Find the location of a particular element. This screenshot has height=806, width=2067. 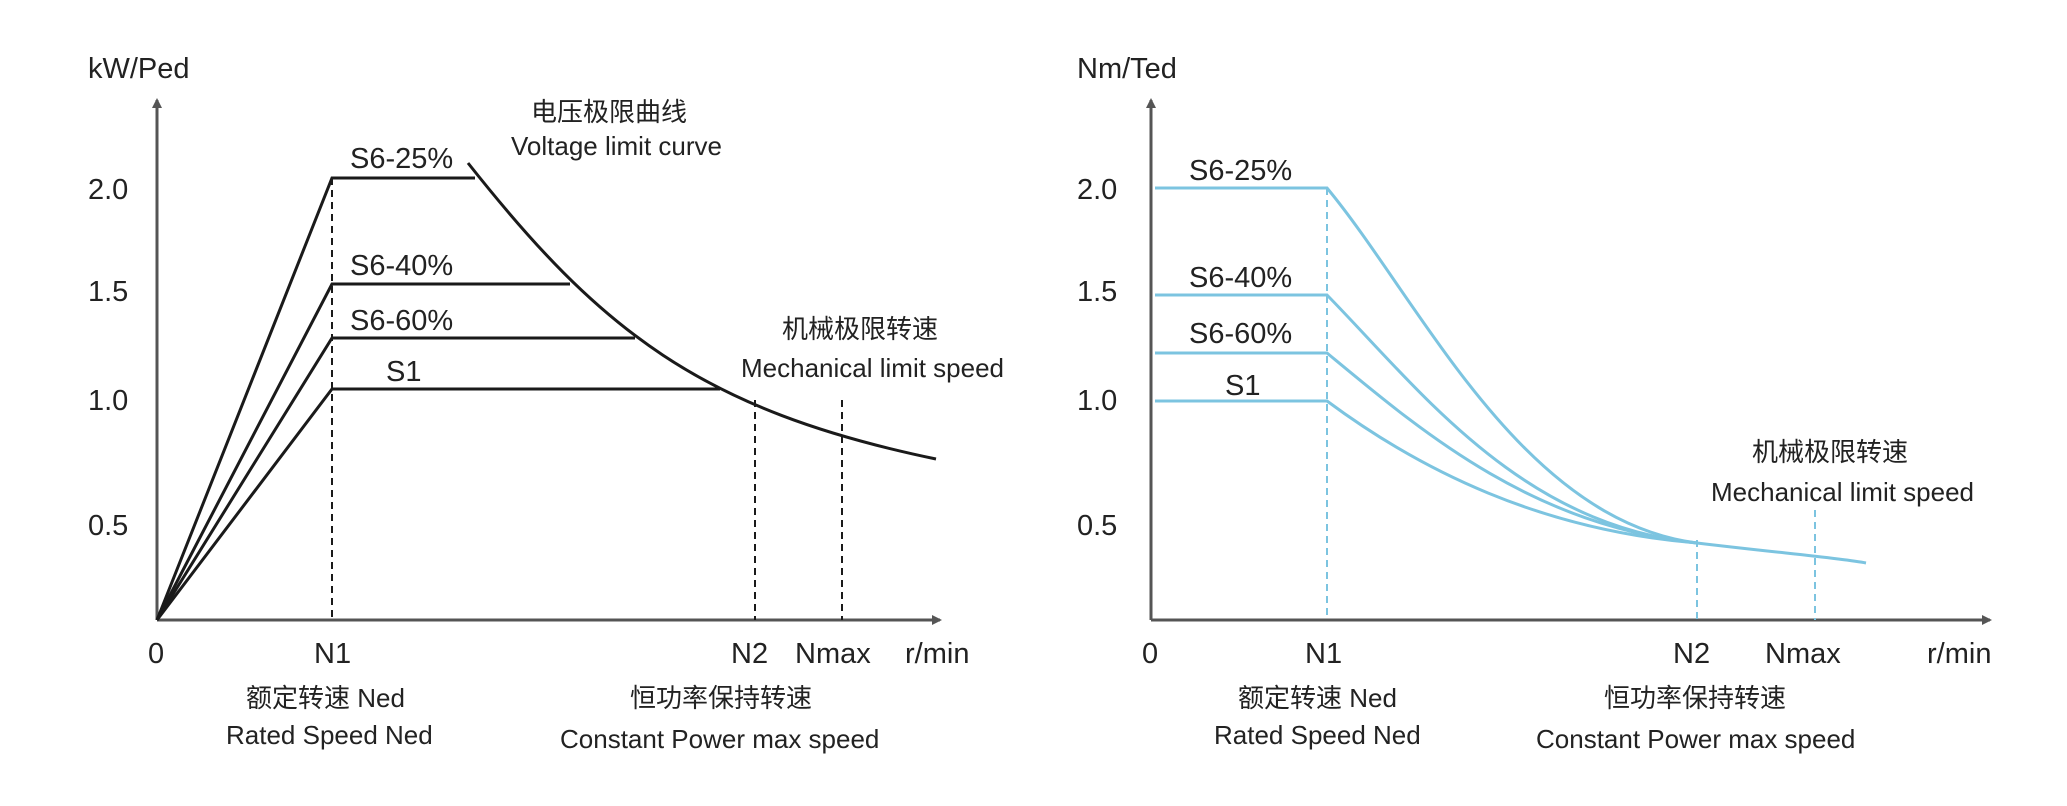

power-xtick-nmax: Nmax is located at coordinates (833, 654).